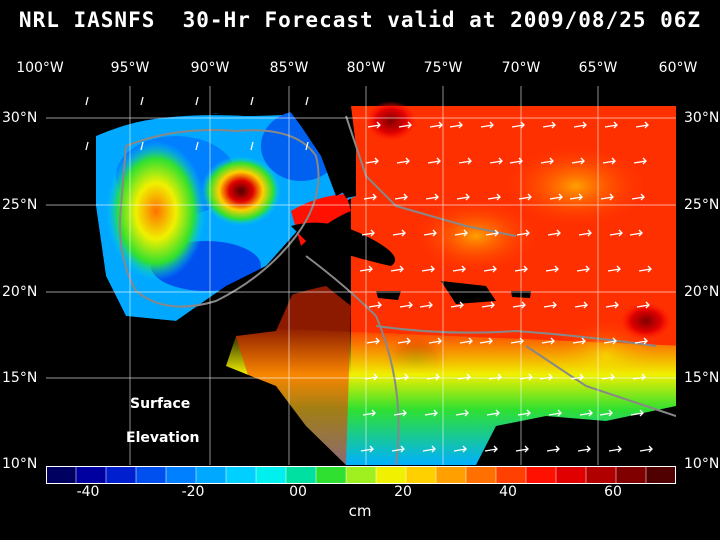  Describe the element at coordinates (318, 151) in the screenshot. I see `florida-land` at that location.